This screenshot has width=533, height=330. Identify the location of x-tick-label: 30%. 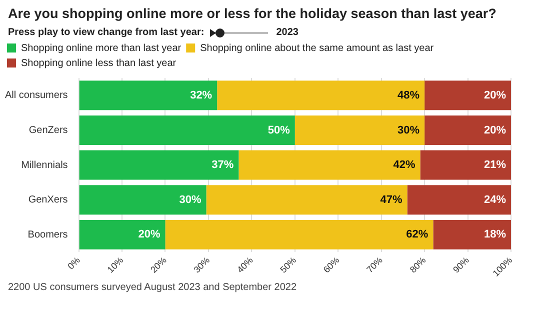
(202, 265).